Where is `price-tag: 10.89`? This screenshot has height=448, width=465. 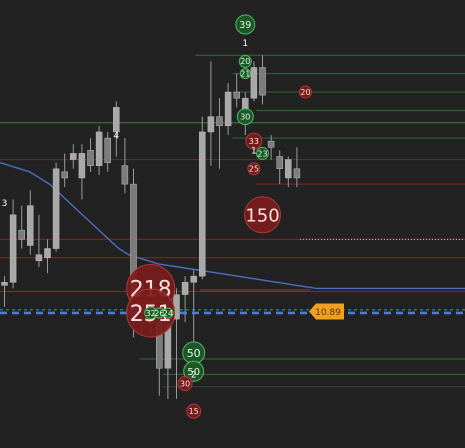 price-tag: 10.89 is located at coordinates (326, 311).